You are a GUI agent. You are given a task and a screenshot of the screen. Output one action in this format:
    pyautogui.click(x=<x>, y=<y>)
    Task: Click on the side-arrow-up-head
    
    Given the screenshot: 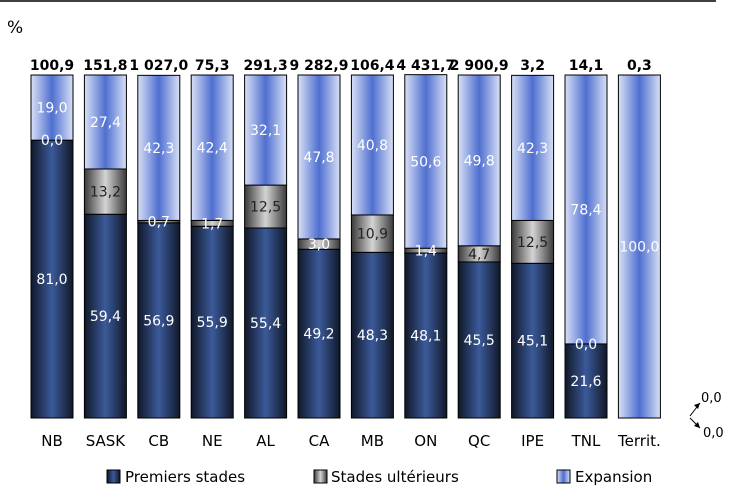 What is the action you would take?
    pyautogui.click(x=697, y=406)
    